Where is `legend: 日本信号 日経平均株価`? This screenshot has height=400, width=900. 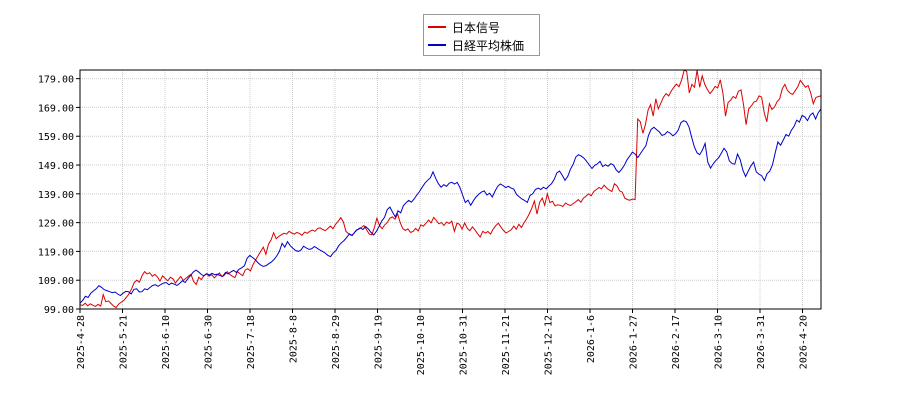
legend: 日本信号 日経平均株価 is located at coordinates (481, 35).